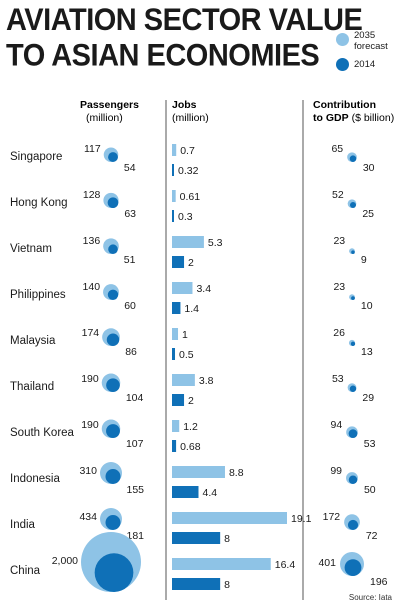 This screenshot has width=400, height=607. What do you see at coordinates (90, 379) in the screenshot?
I see `passengers-label-forecast-thailand: 190` at bounding box center [90, 379].